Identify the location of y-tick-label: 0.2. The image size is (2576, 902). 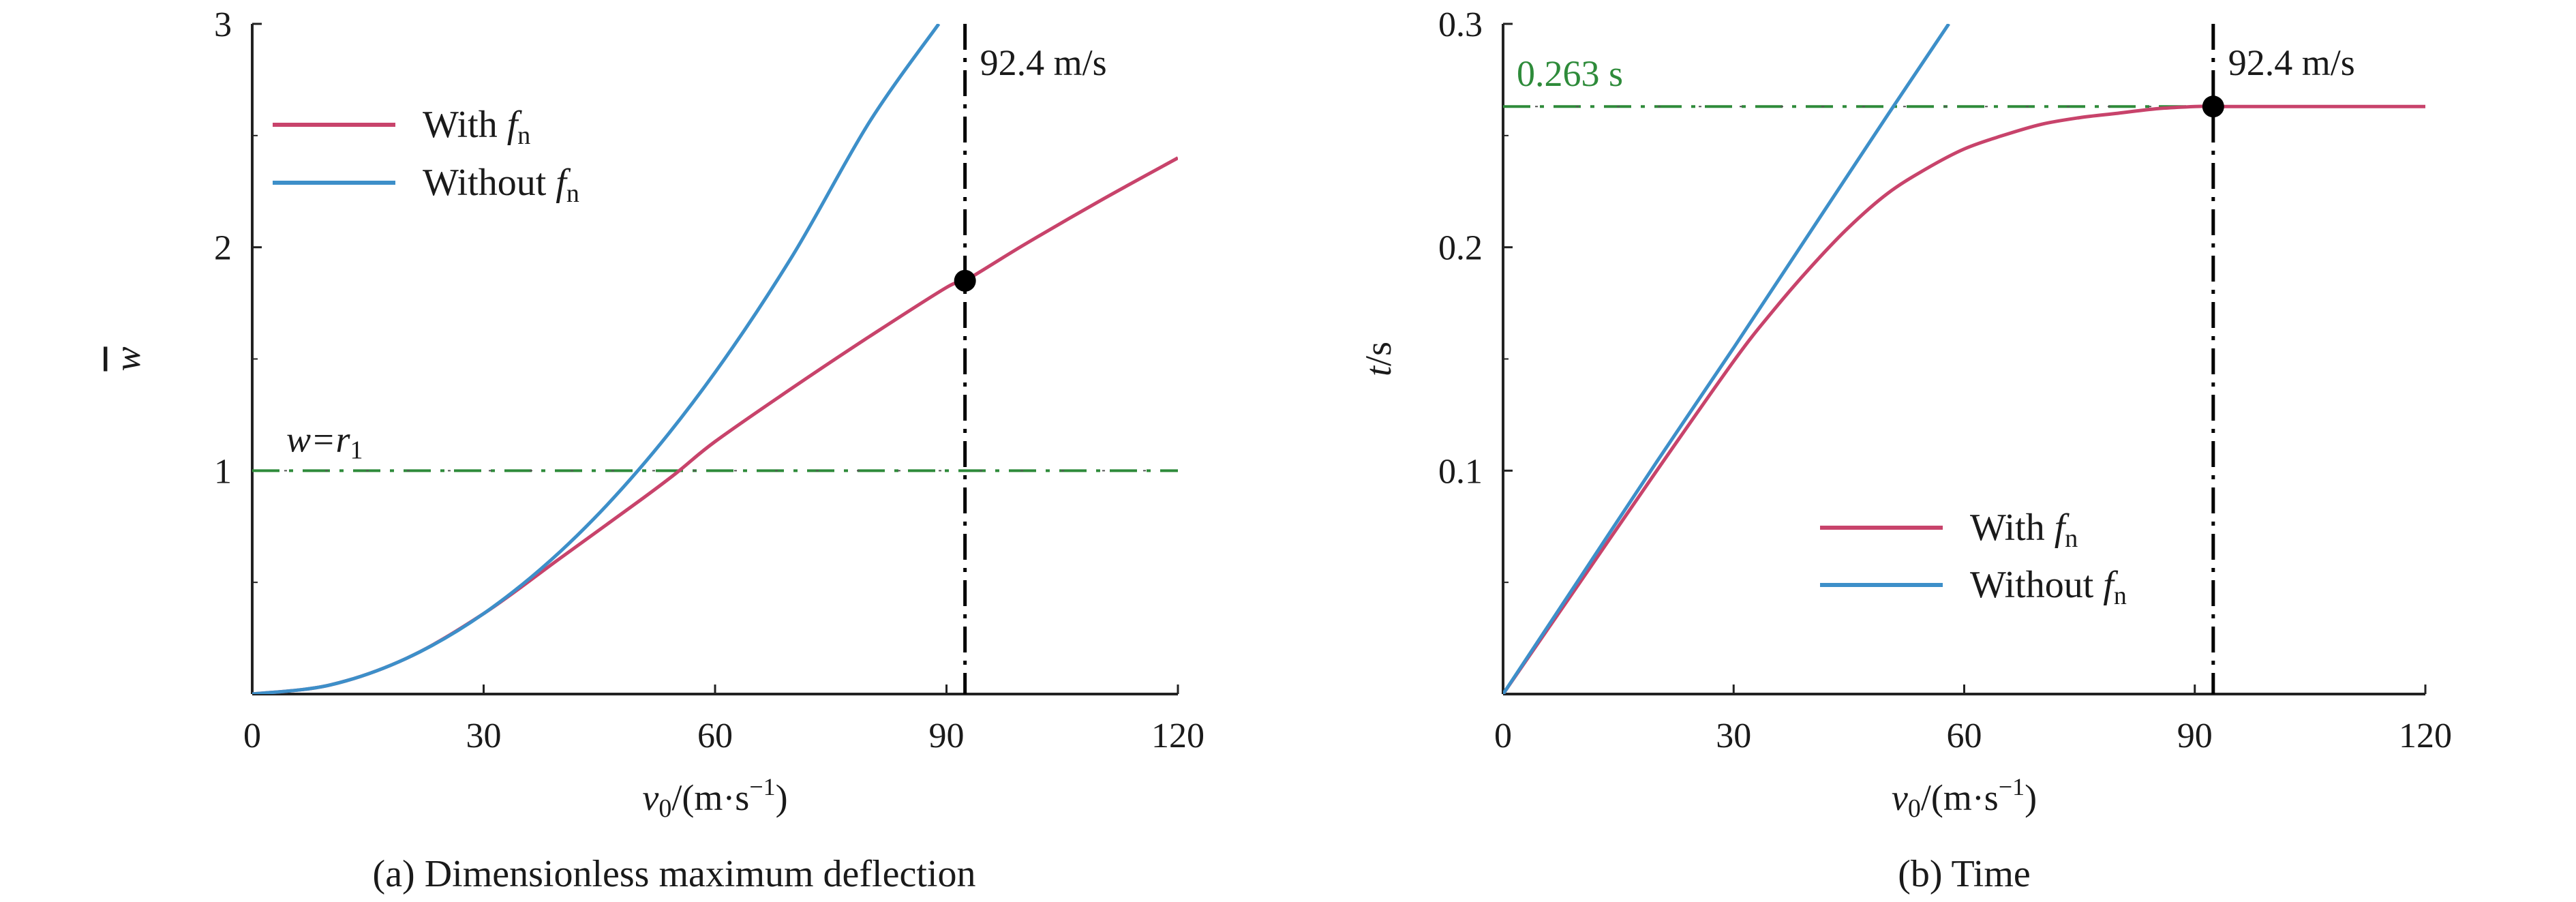
(1461, 249).